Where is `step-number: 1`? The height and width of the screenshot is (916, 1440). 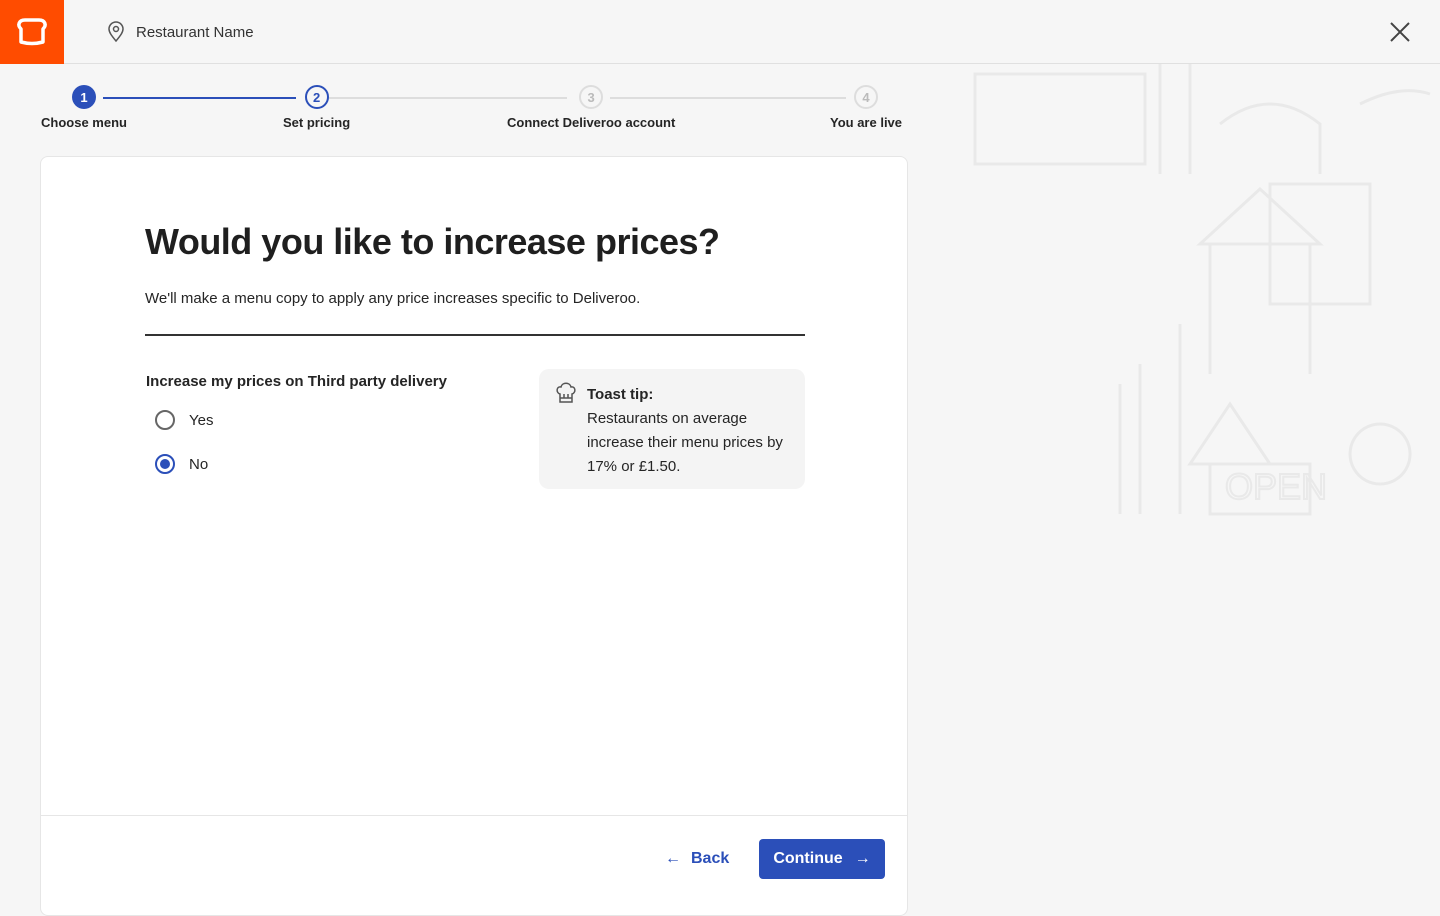
step-number: 1 is located at coordinates (83, 97).